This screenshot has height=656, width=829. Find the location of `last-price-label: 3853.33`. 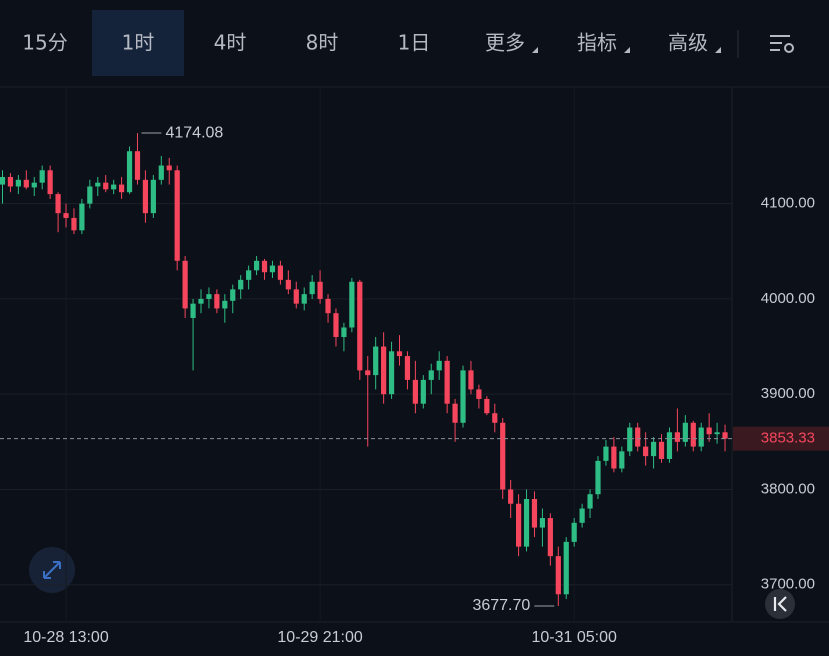

last-price-label: 3853.33 is located at coordinates (788, 438).